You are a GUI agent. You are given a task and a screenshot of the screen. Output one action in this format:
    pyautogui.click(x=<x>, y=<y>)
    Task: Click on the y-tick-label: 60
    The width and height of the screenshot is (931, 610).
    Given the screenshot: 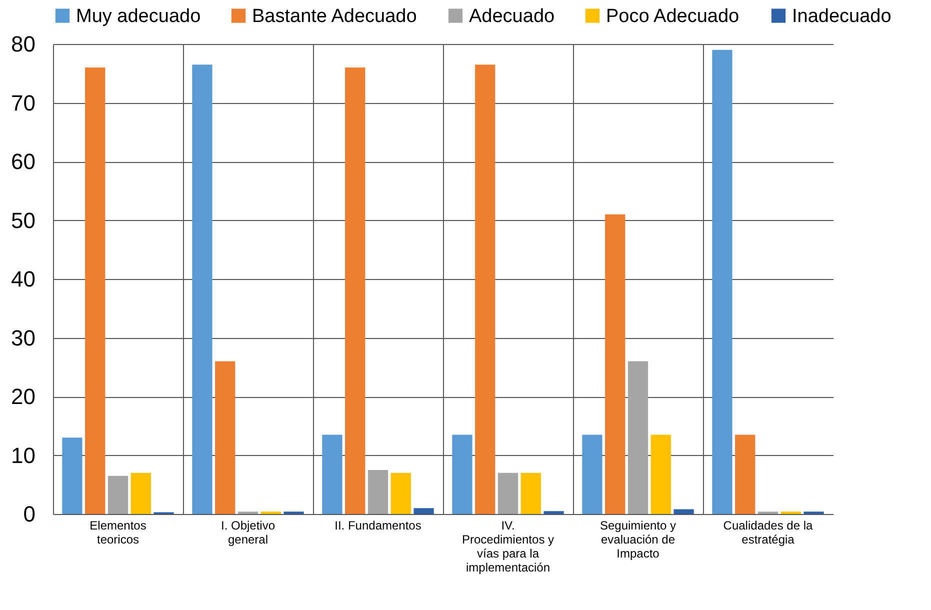 What is the action you would take?
    pyautogui.click(x=23, y=161)
    